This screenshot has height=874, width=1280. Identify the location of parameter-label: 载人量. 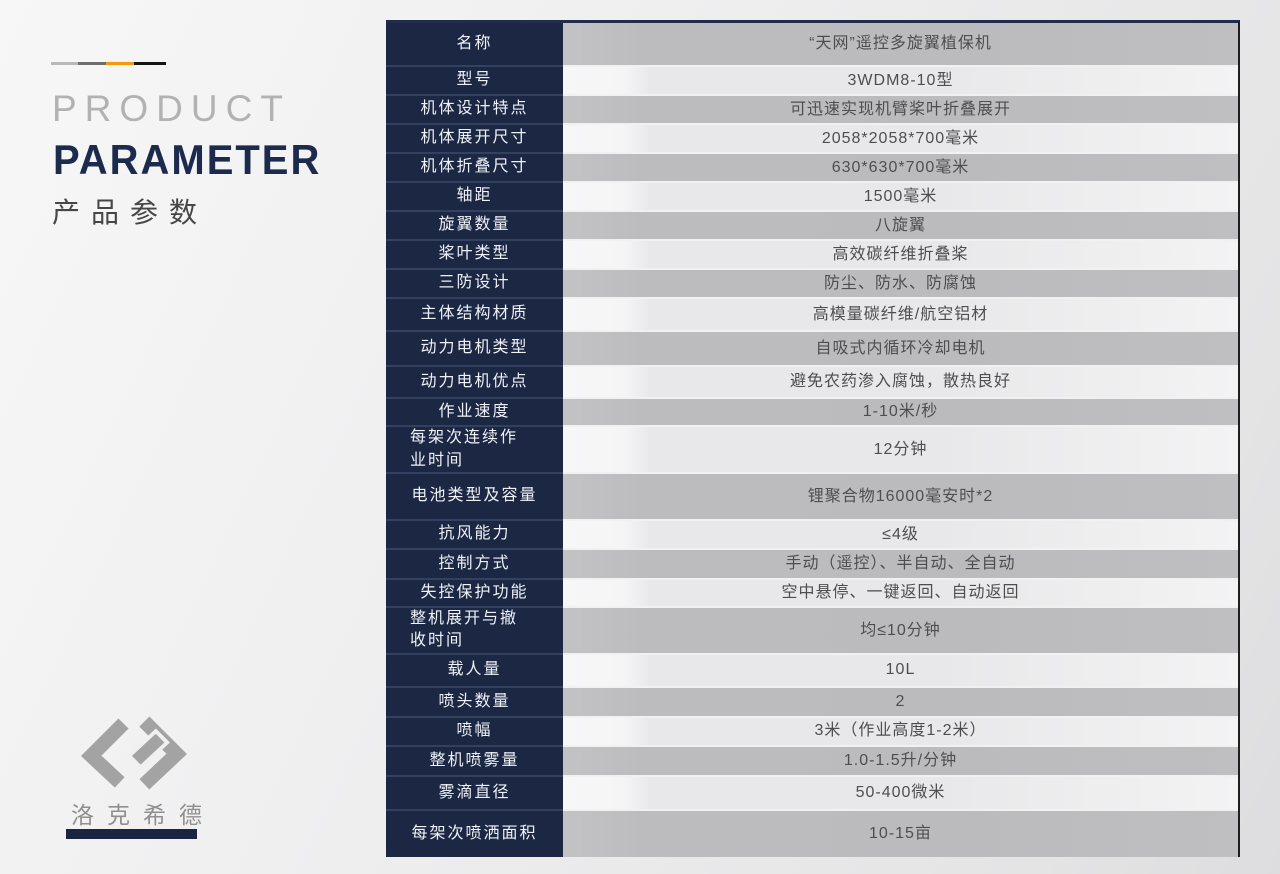
(474, 669).